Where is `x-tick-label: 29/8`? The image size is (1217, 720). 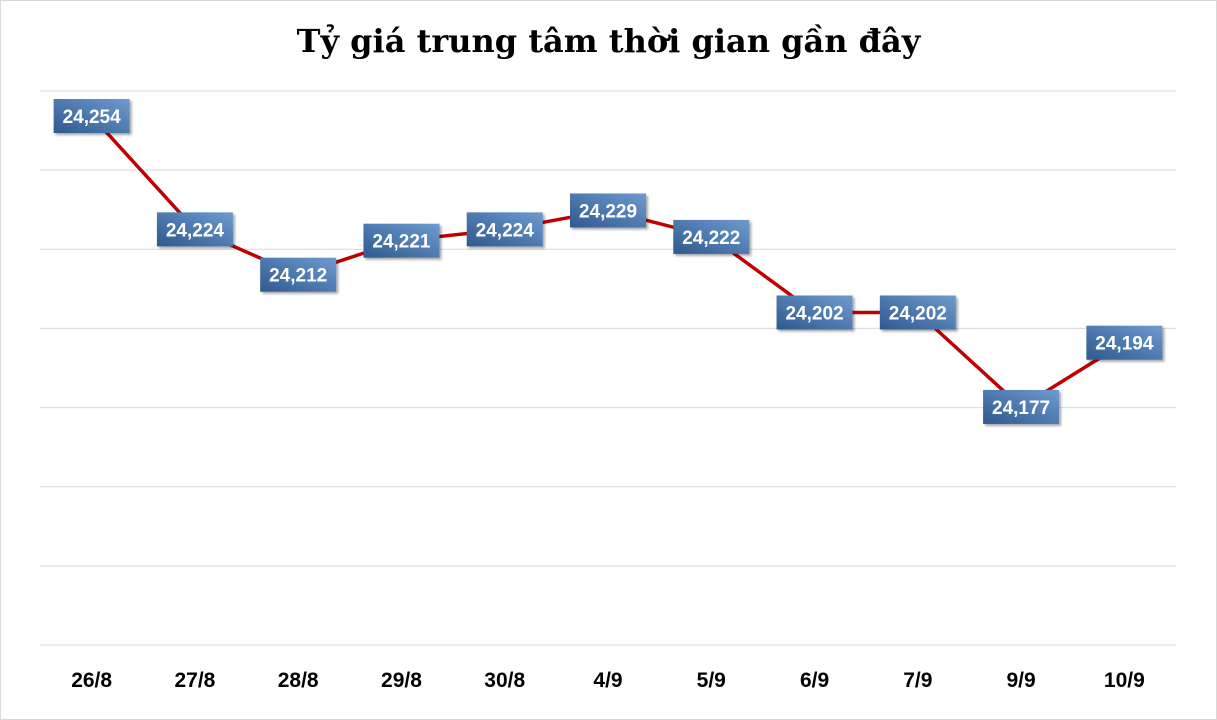
x-tick-label: 29/8 is located at coordinates (401, 680).